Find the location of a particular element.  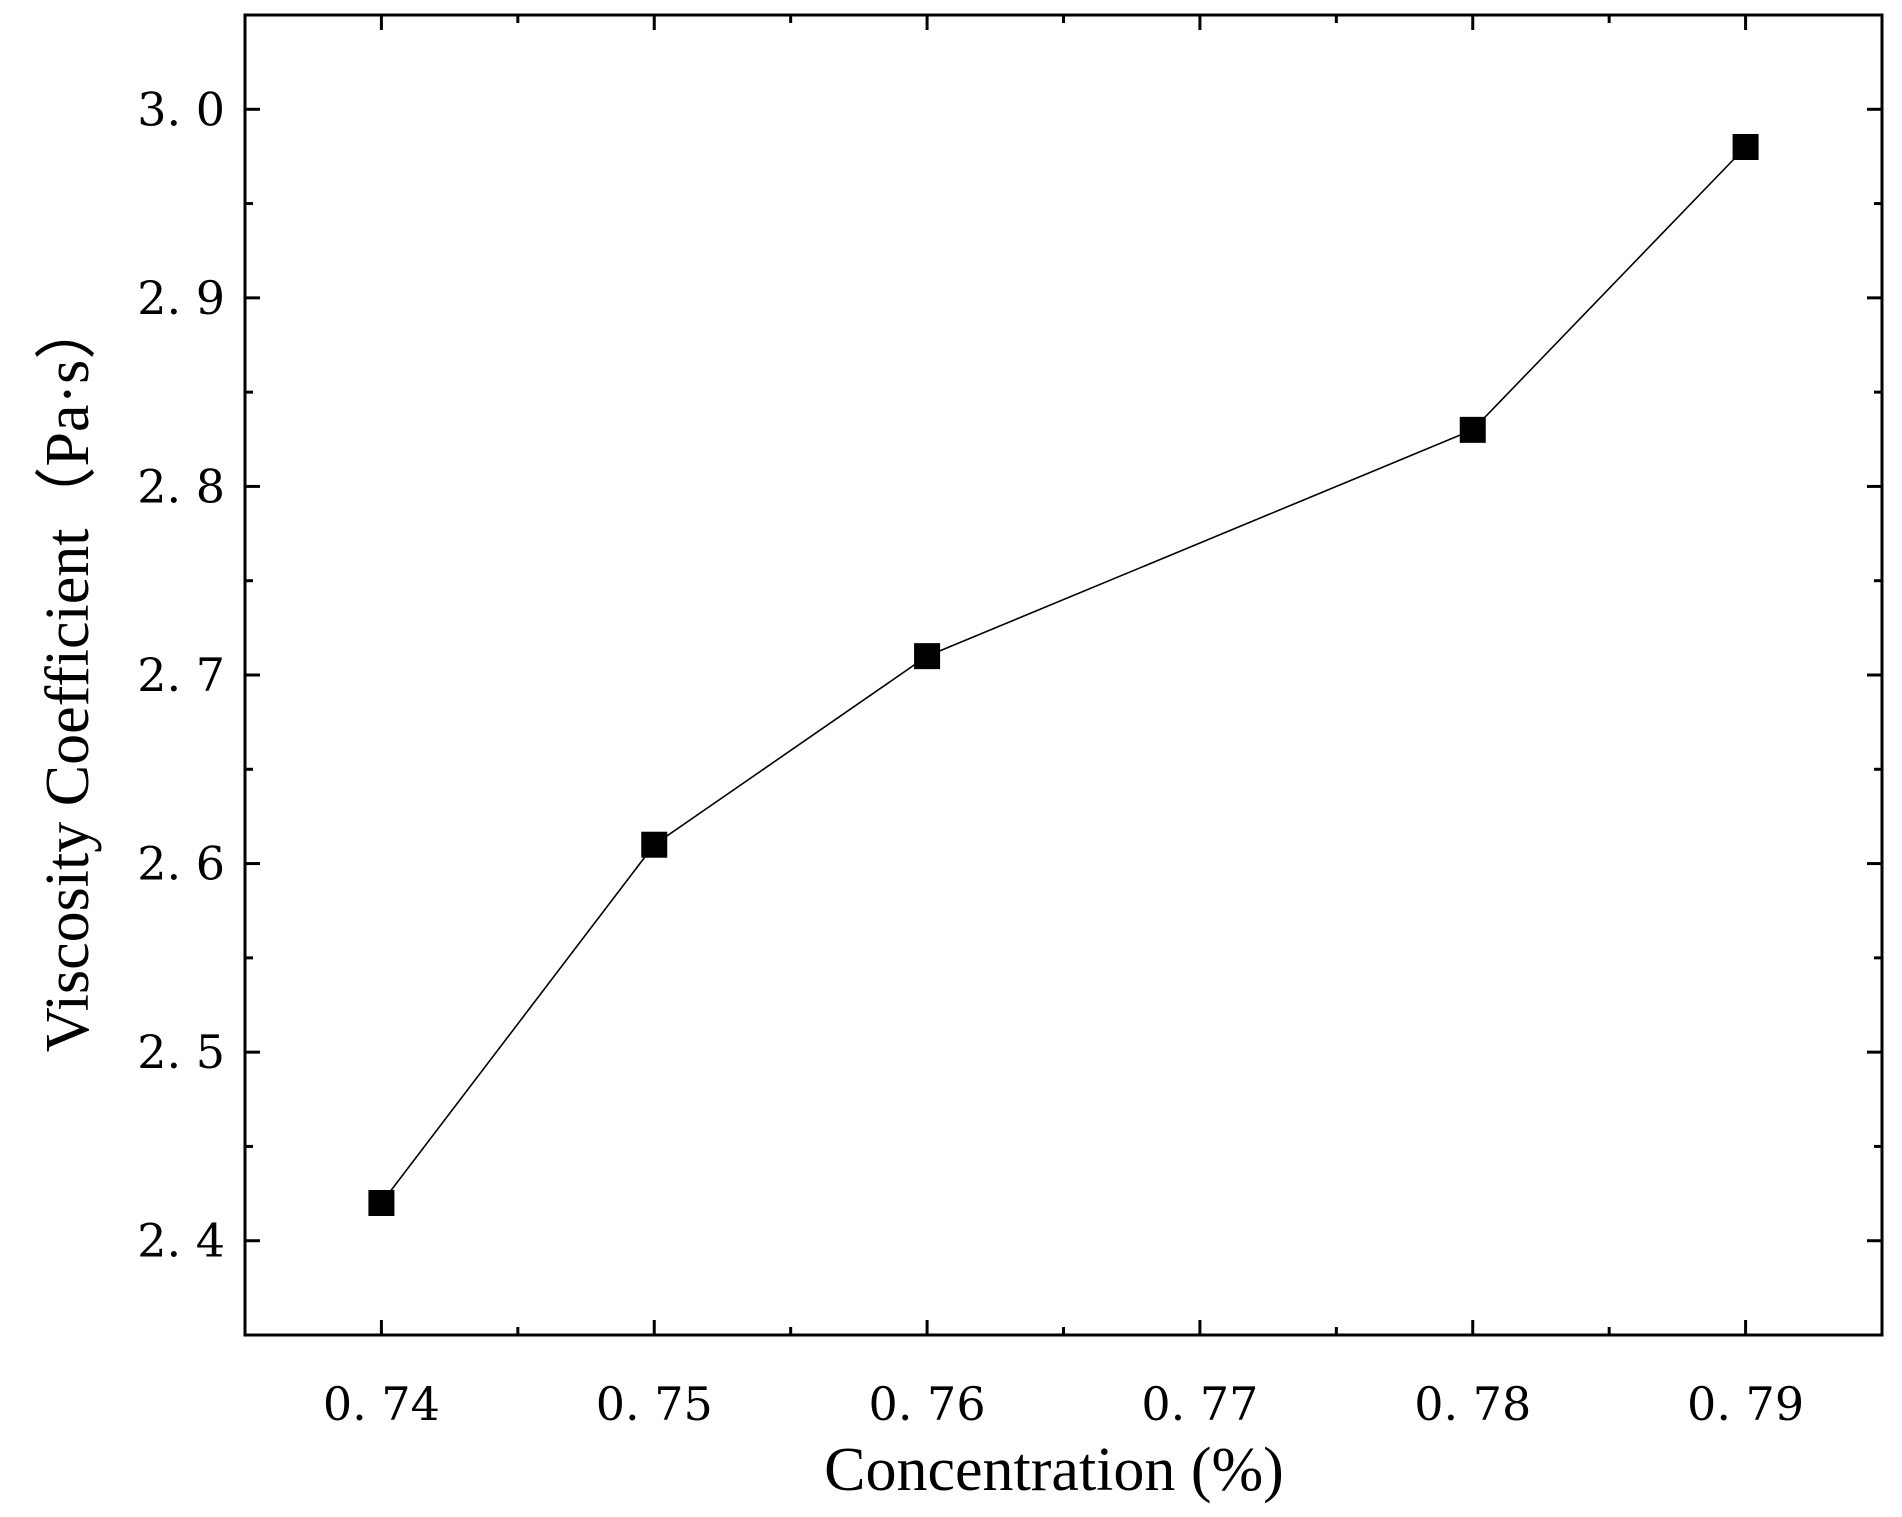

x-tick-label: 0. 78 is located at coordinates (1472, 1404).